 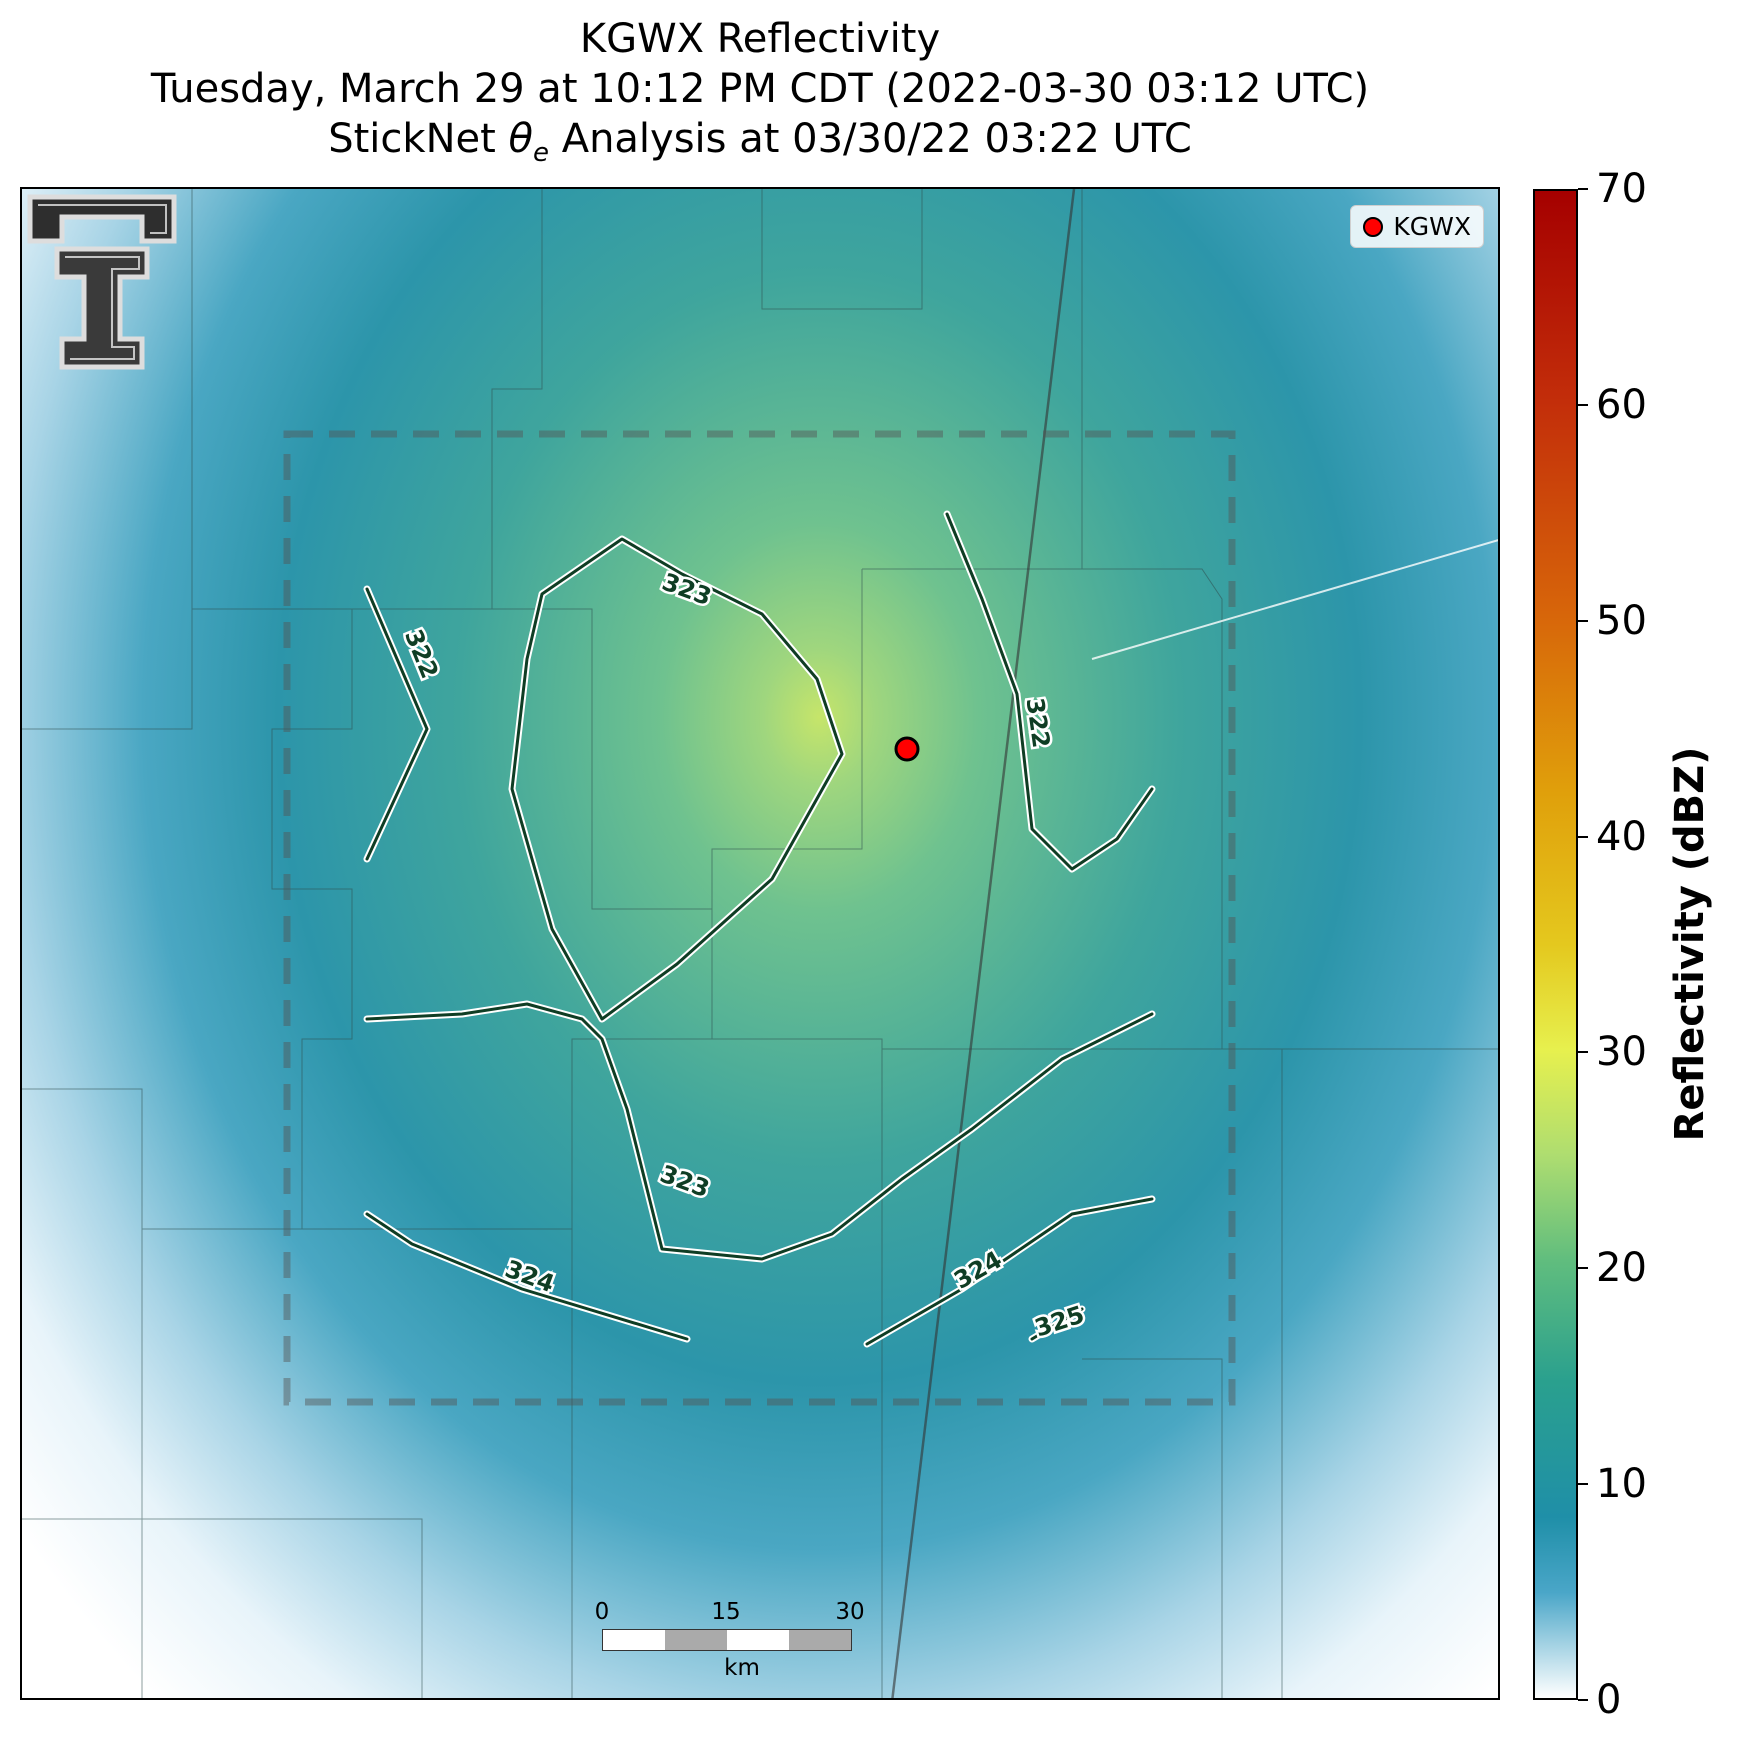 What do you see at coordinates (1621, 620) in the screenshot?
I see `colorbar-tick-label: 50` at bounding box center [1621, 620].